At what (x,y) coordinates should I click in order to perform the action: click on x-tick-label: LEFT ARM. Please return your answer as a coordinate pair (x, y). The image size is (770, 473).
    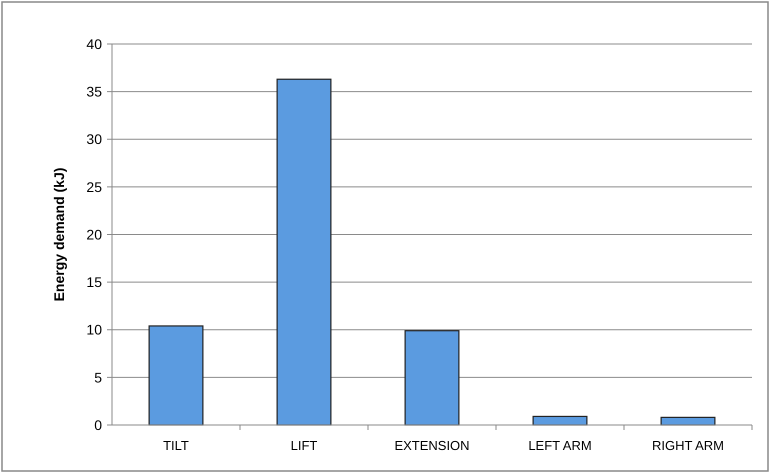
    Looking at the image, I should click on (560, 445).